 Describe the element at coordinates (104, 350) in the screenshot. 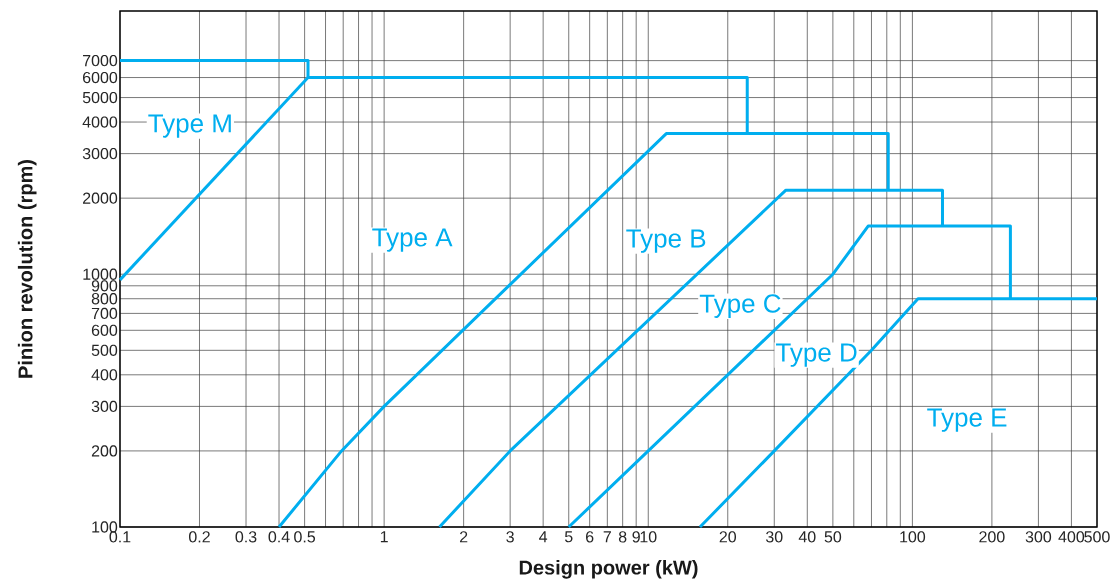

I see `y-tick-label: 500` at that location.